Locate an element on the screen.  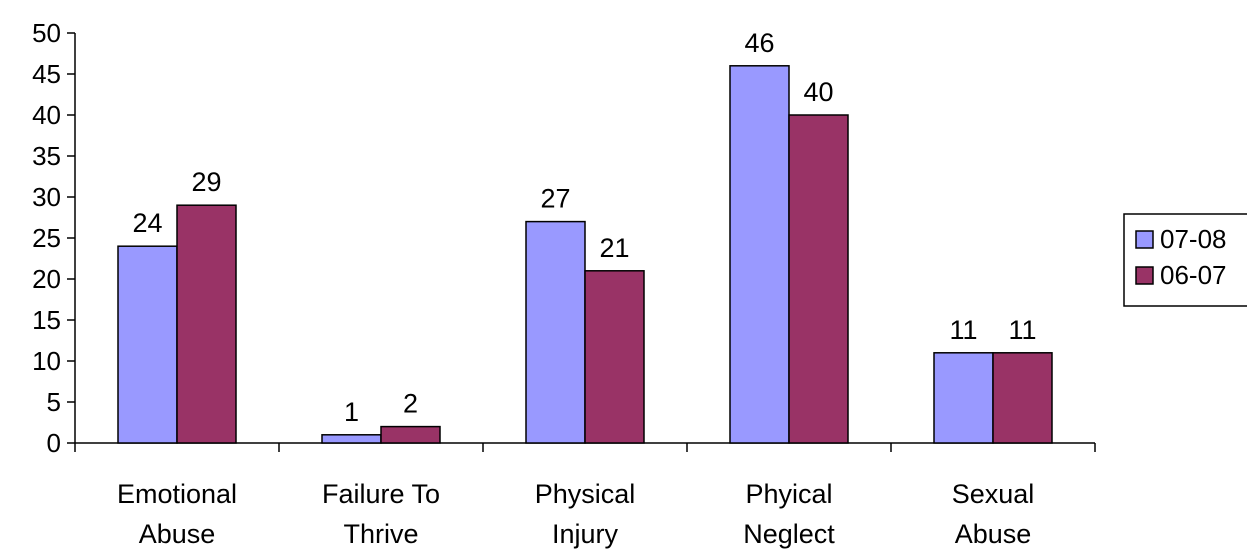
x-category-label: Phyical is located at coordinates (788, 494).